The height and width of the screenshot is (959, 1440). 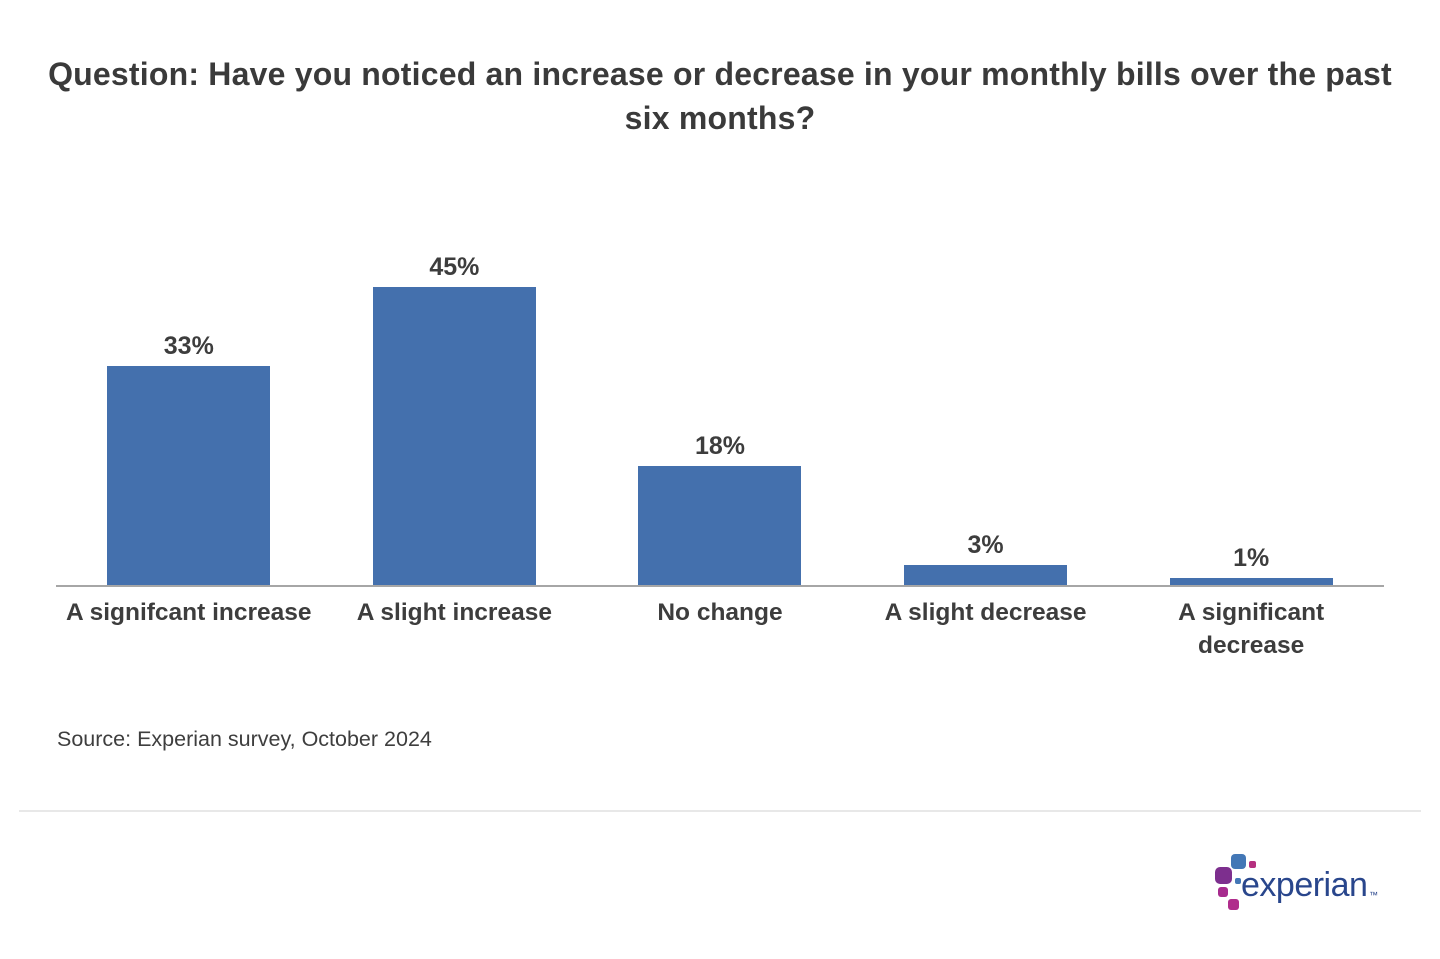 I want to click on category-label-text: A significant decrease, so click(x=1251, y=629).